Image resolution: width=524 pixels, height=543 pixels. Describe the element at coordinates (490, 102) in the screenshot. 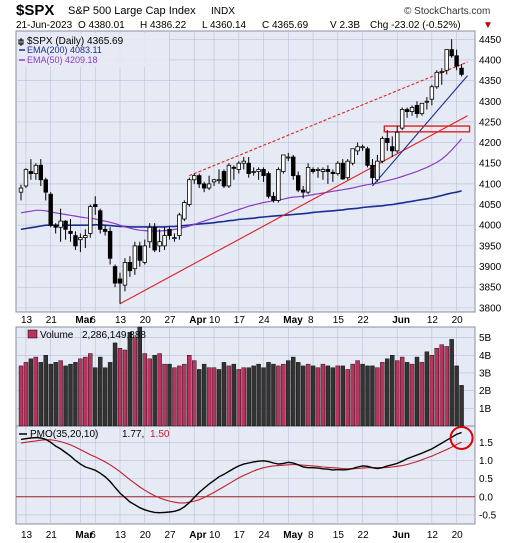

I see `y-tick-label: 4300` at that location.